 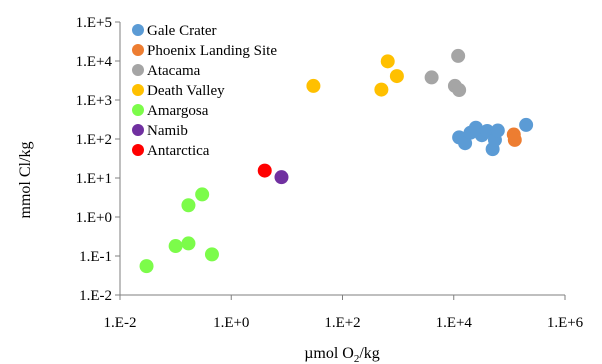 I want to click on x-axis-title-main: µmol O, so click(x=329, y=353).